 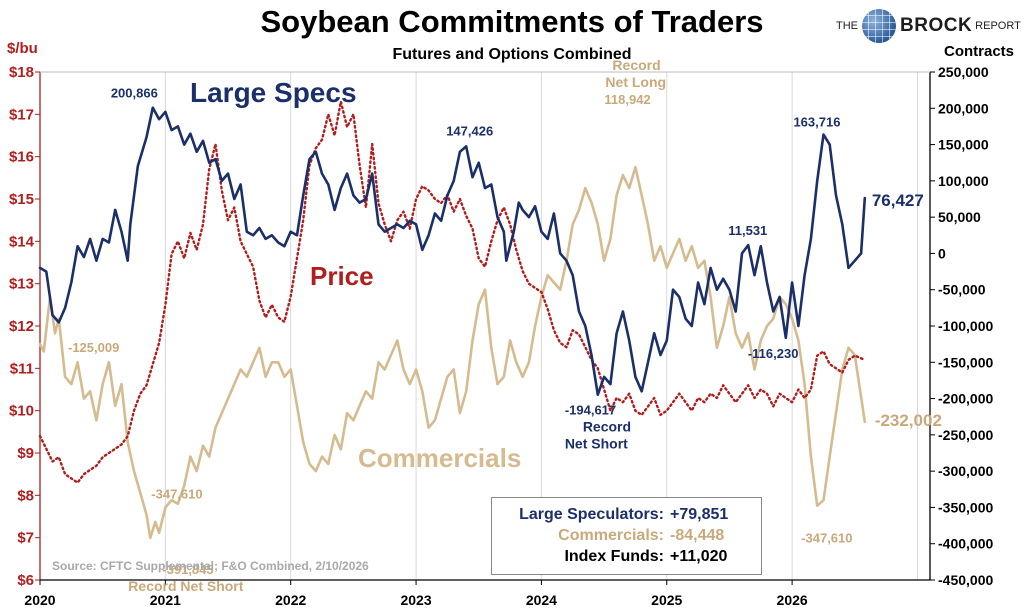 I want to click on right-tick-label: -400,000, so click(x=965, y=544).